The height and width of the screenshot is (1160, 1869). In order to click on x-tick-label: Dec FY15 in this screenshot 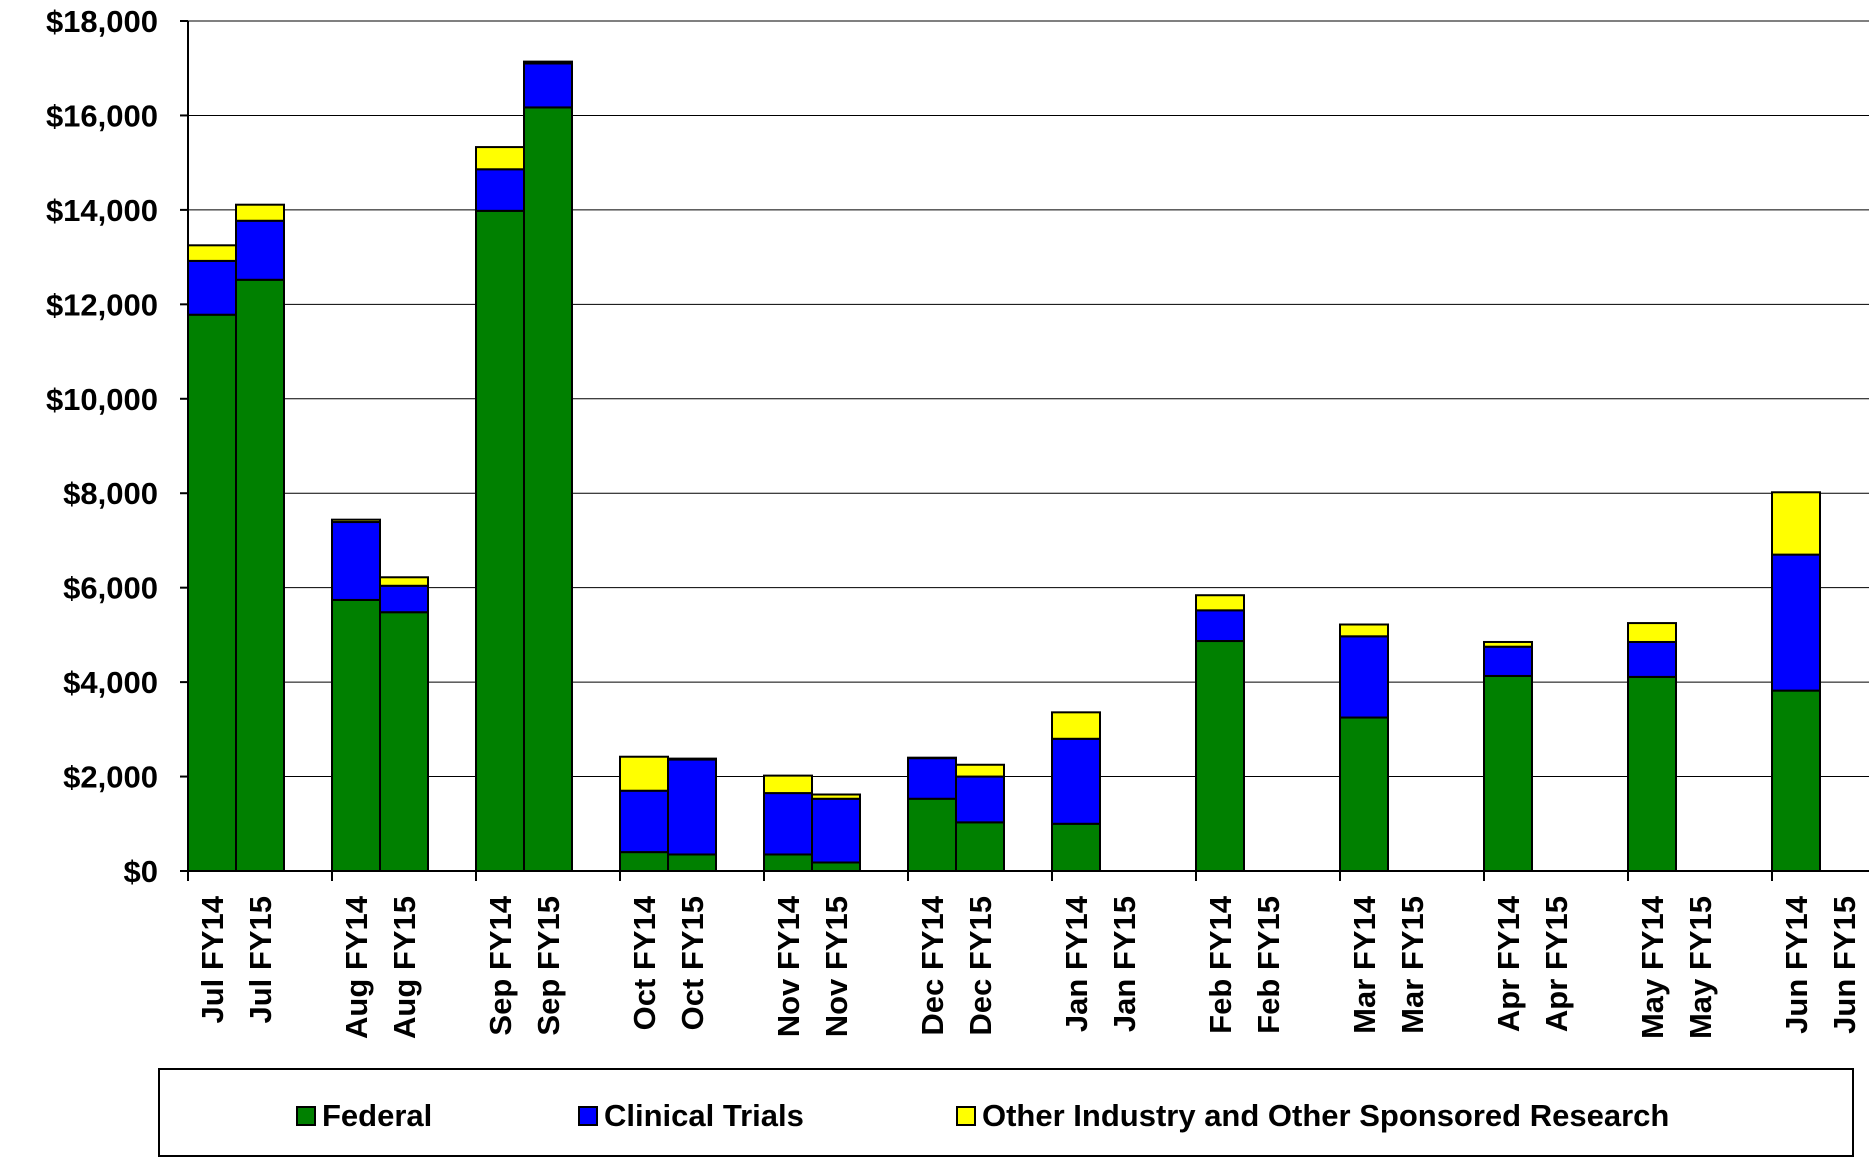, I will do `click(980, 966)`.